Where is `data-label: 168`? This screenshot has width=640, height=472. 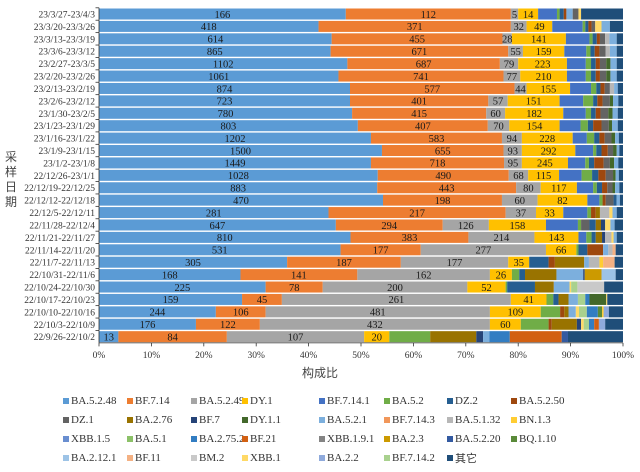
data-label: 168 is located at coordinates (170, 275).